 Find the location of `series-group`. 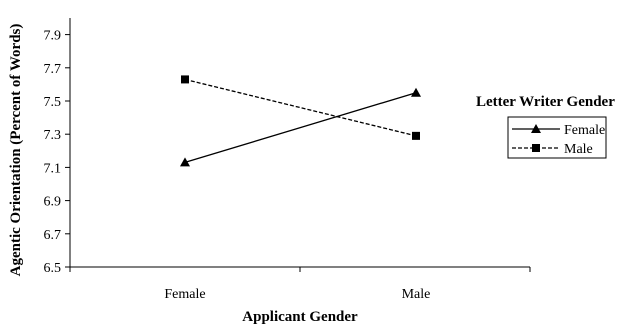

series-group is located at coordinates (300, 121).